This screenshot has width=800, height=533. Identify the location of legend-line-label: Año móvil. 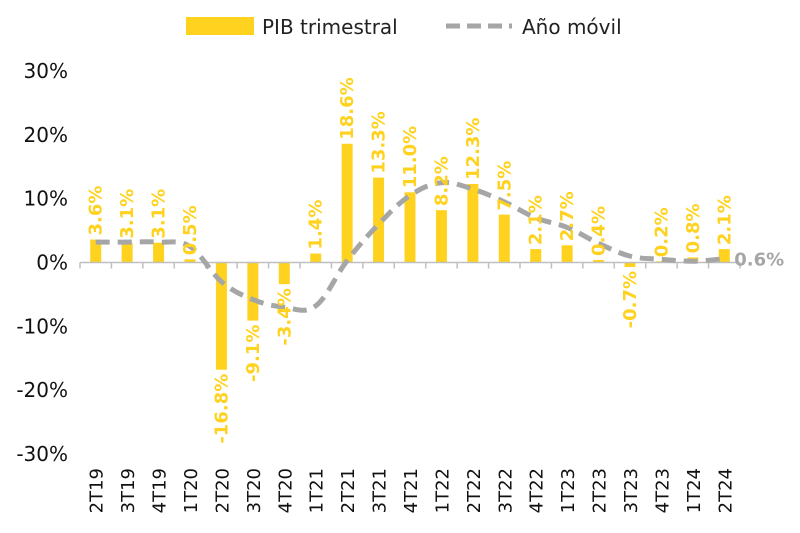
(572, 27).